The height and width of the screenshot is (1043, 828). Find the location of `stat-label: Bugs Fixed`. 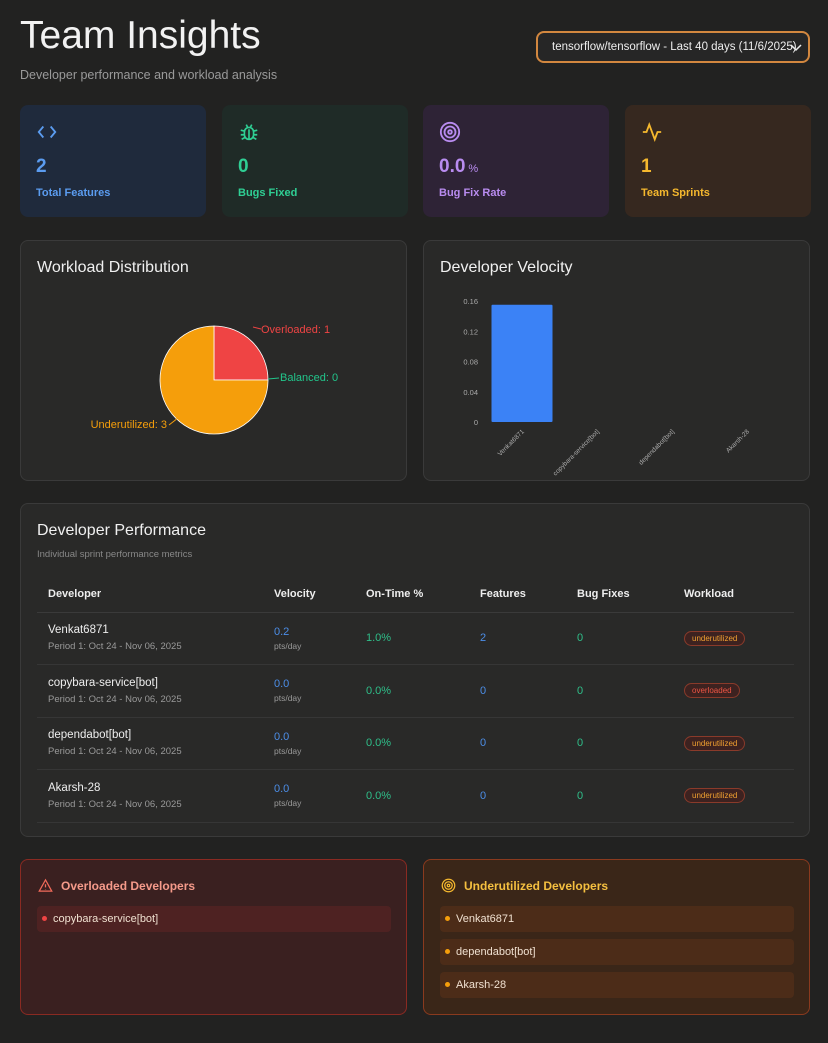

stat-label: Bugs Fixed is located at coordinates (268, 193).